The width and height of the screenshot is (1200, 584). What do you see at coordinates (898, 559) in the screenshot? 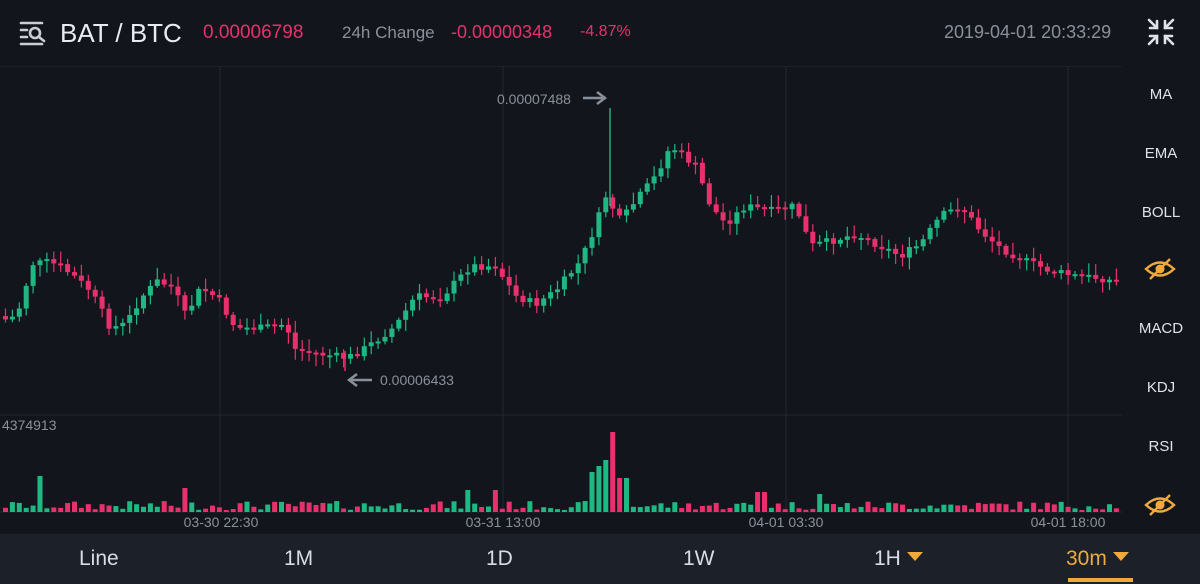
I see `tab-1h: 1H` at bounding box center [898, 559].